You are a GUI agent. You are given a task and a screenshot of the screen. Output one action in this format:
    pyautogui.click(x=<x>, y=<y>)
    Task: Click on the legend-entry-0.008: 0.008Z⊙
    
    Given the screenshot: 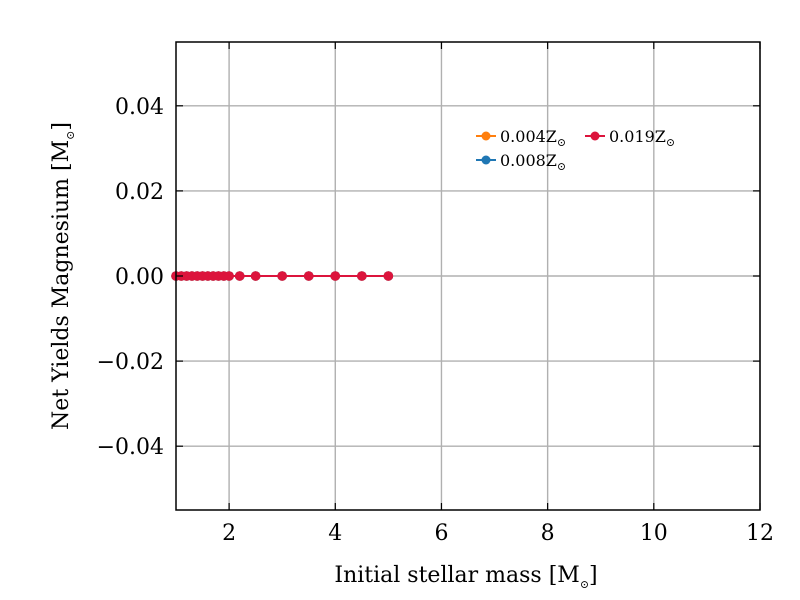 What is the action you would take?
    pyautogui.click(x=521, y=162)
    